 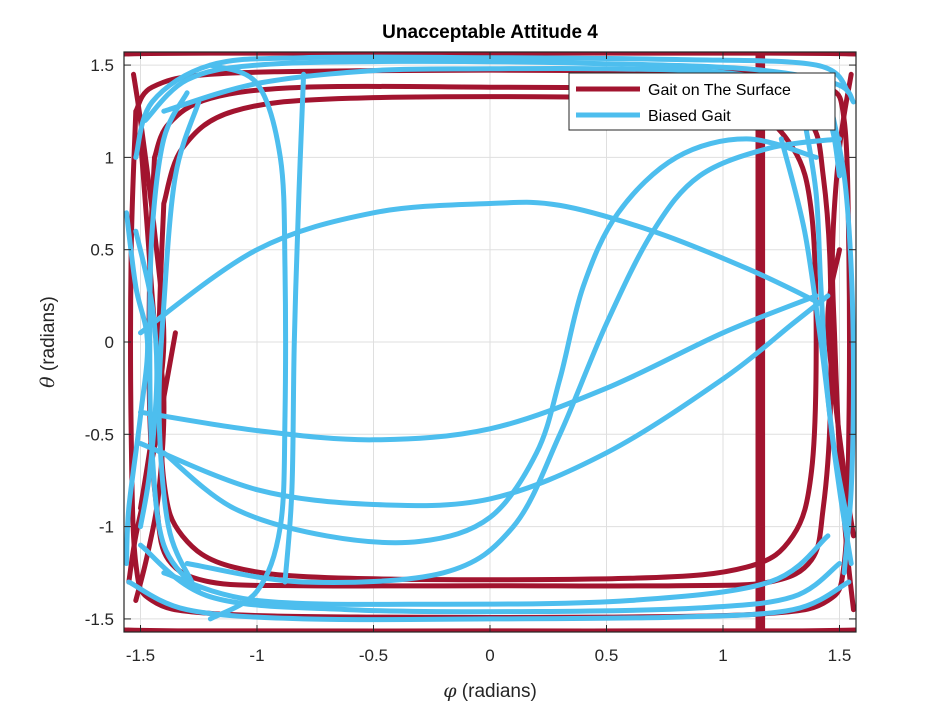 I want to click on x-axis-unit: (radians), so click(x=497, y=691).